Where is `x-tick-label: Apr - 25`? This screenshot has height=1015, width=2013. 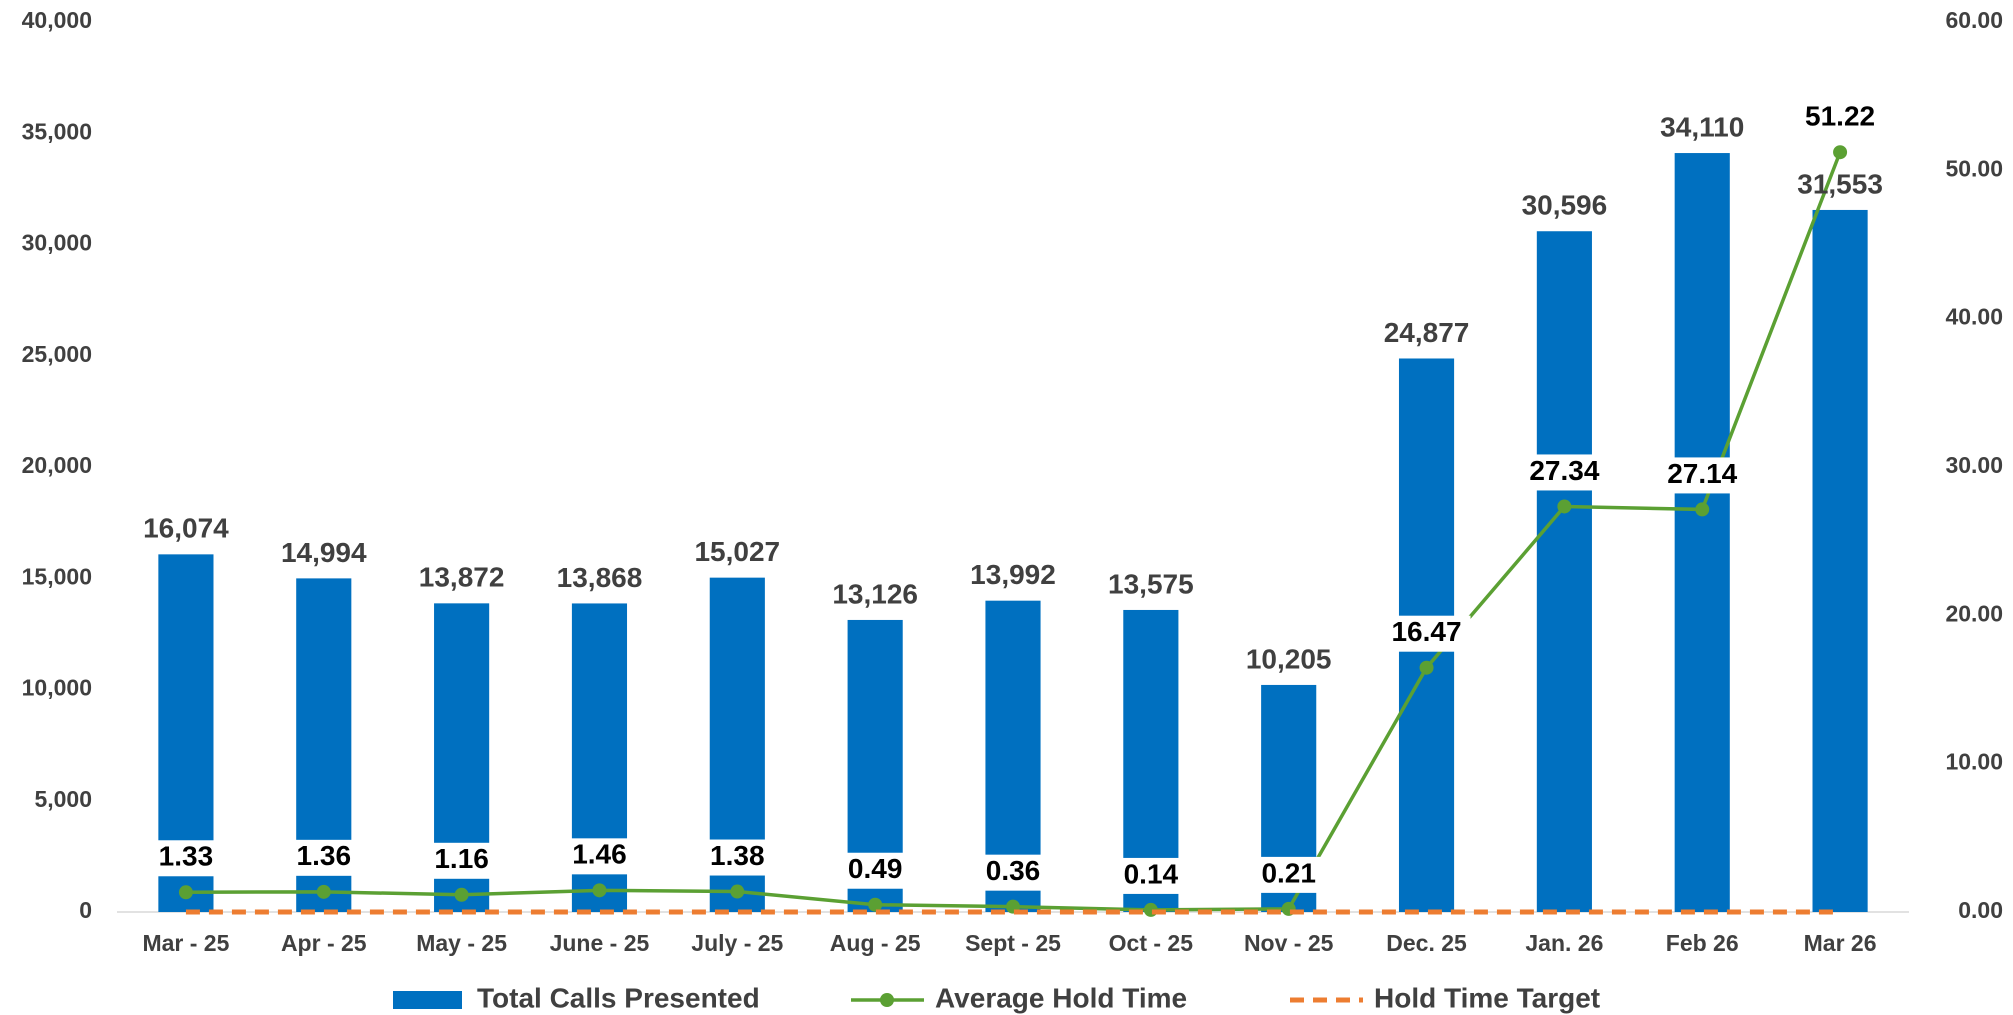 x-tick-label: Apr - 25 is located at coordinates (324, 943).